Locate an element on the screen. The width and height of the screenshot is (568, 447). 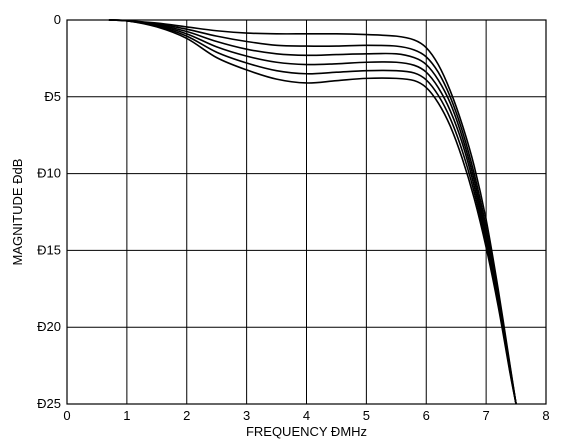
y-tick-label: Ð20 is located at coordinates (49, 326).